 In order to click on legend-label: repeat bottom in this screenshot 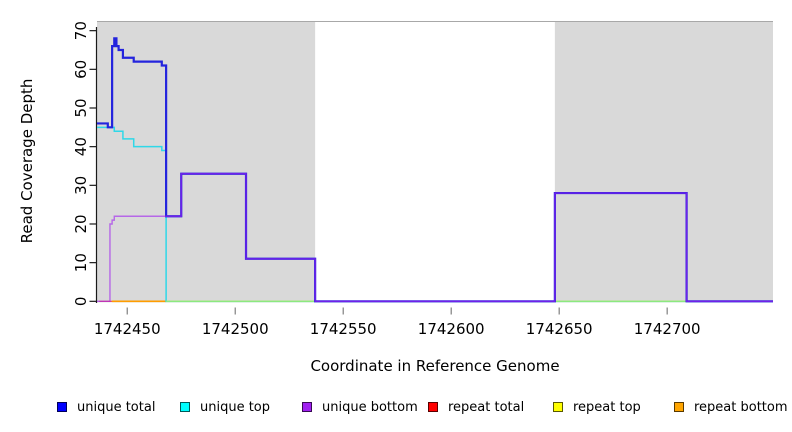, I will do `click(741, 407)`.